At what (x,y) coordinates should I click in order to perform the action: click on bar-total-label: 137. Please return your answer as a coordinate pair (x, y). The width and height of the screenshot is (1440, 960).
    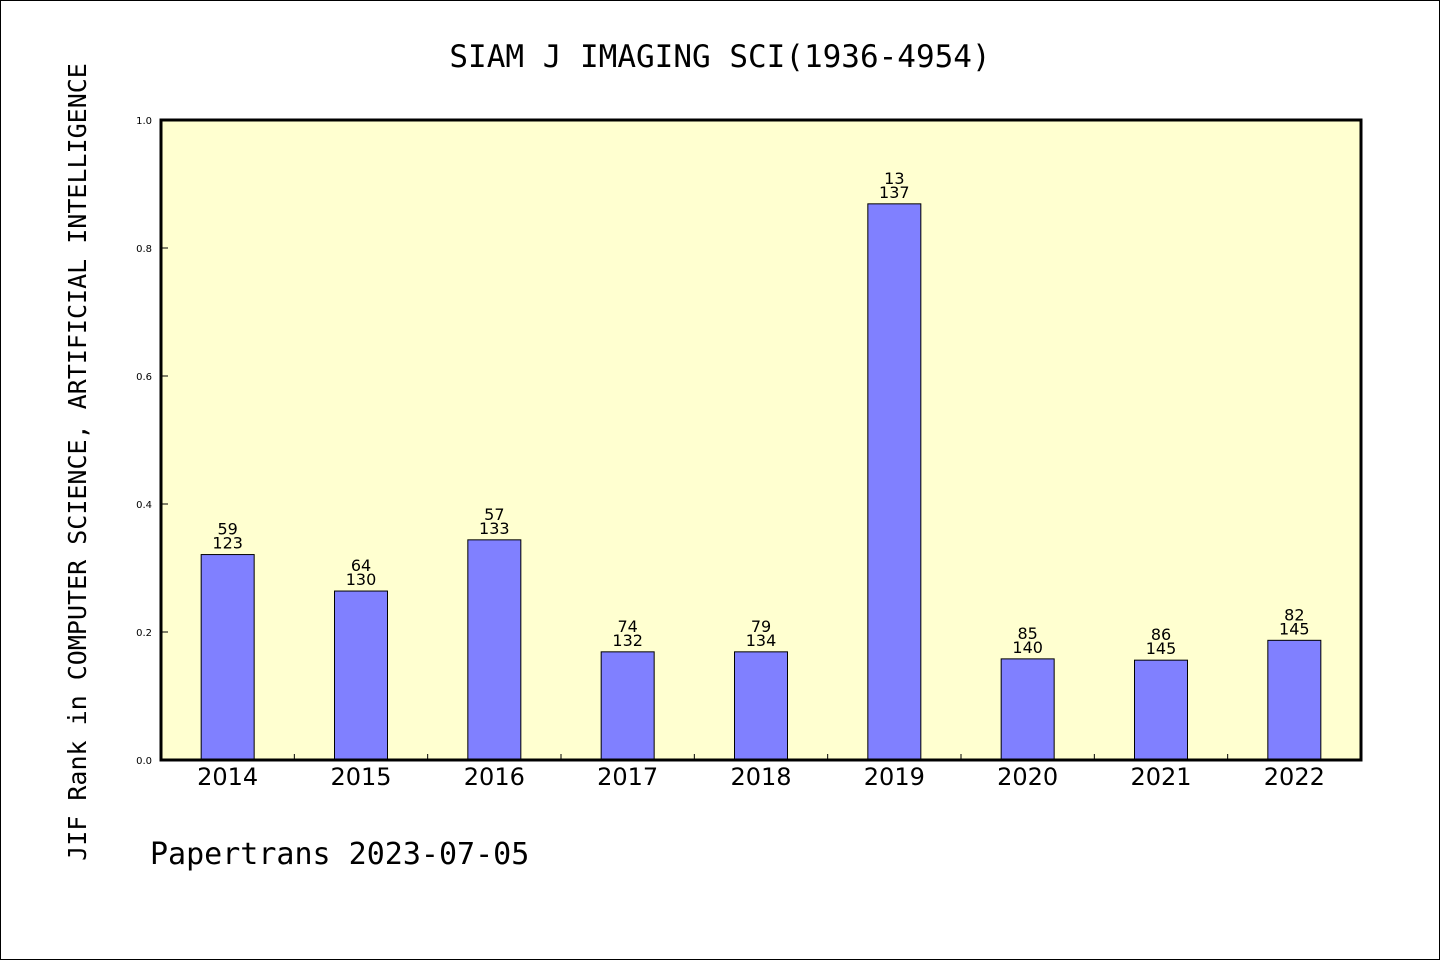
    Looking at the image, I should click on (894, 192).